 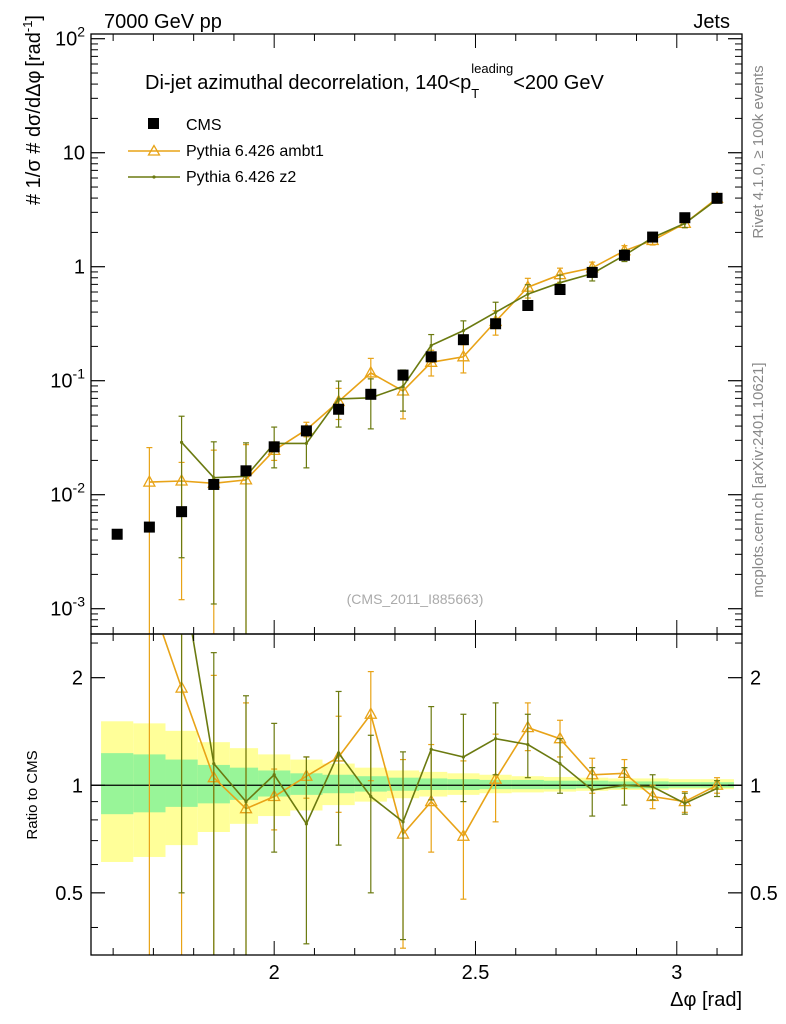 What do you see at coordinates (241, 177) in the screenshot?
I see `legend-label-z2: Pythia 6.426 z2` at bounding box center [241, 177].